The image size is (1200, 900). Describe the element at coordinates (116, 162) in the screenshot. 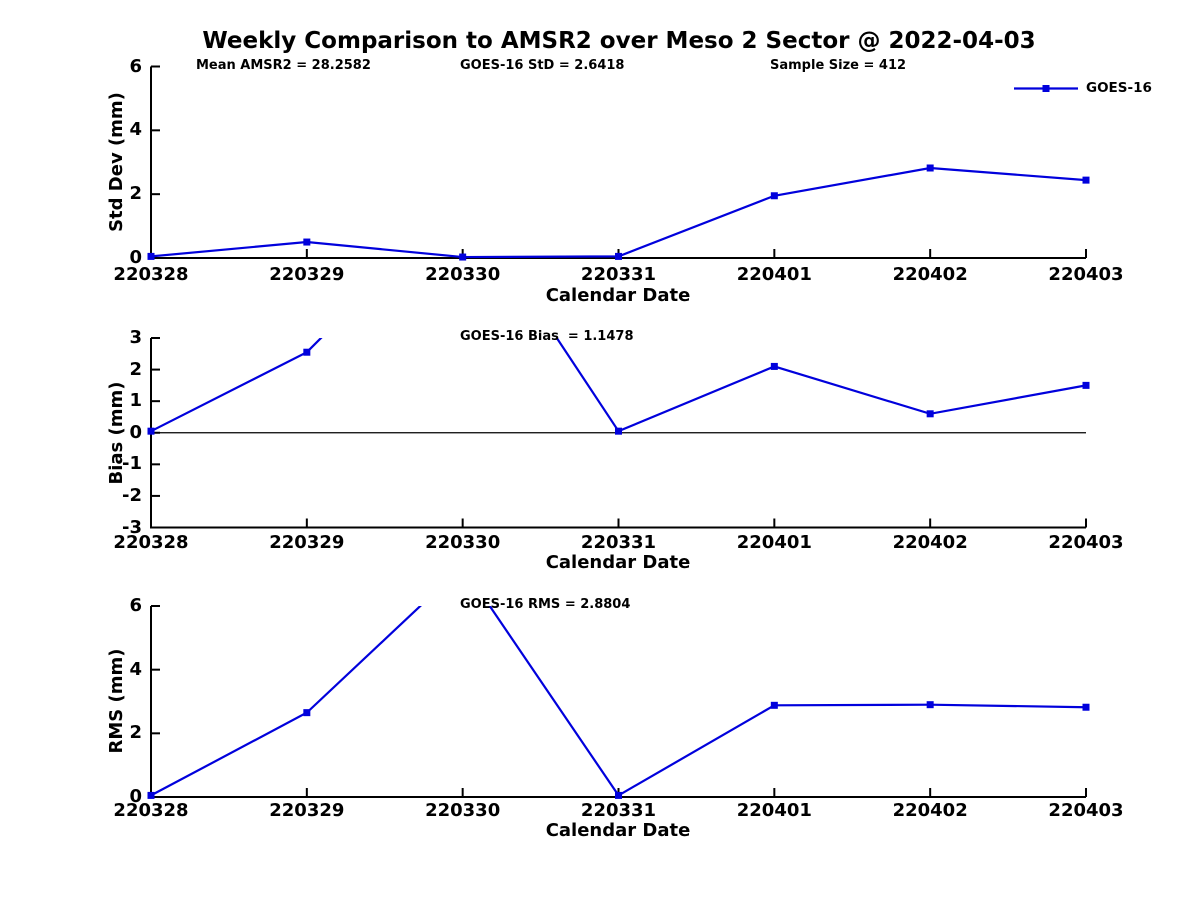

I see `y-axis-label-stddev: Std Dev (mm)` at that location.